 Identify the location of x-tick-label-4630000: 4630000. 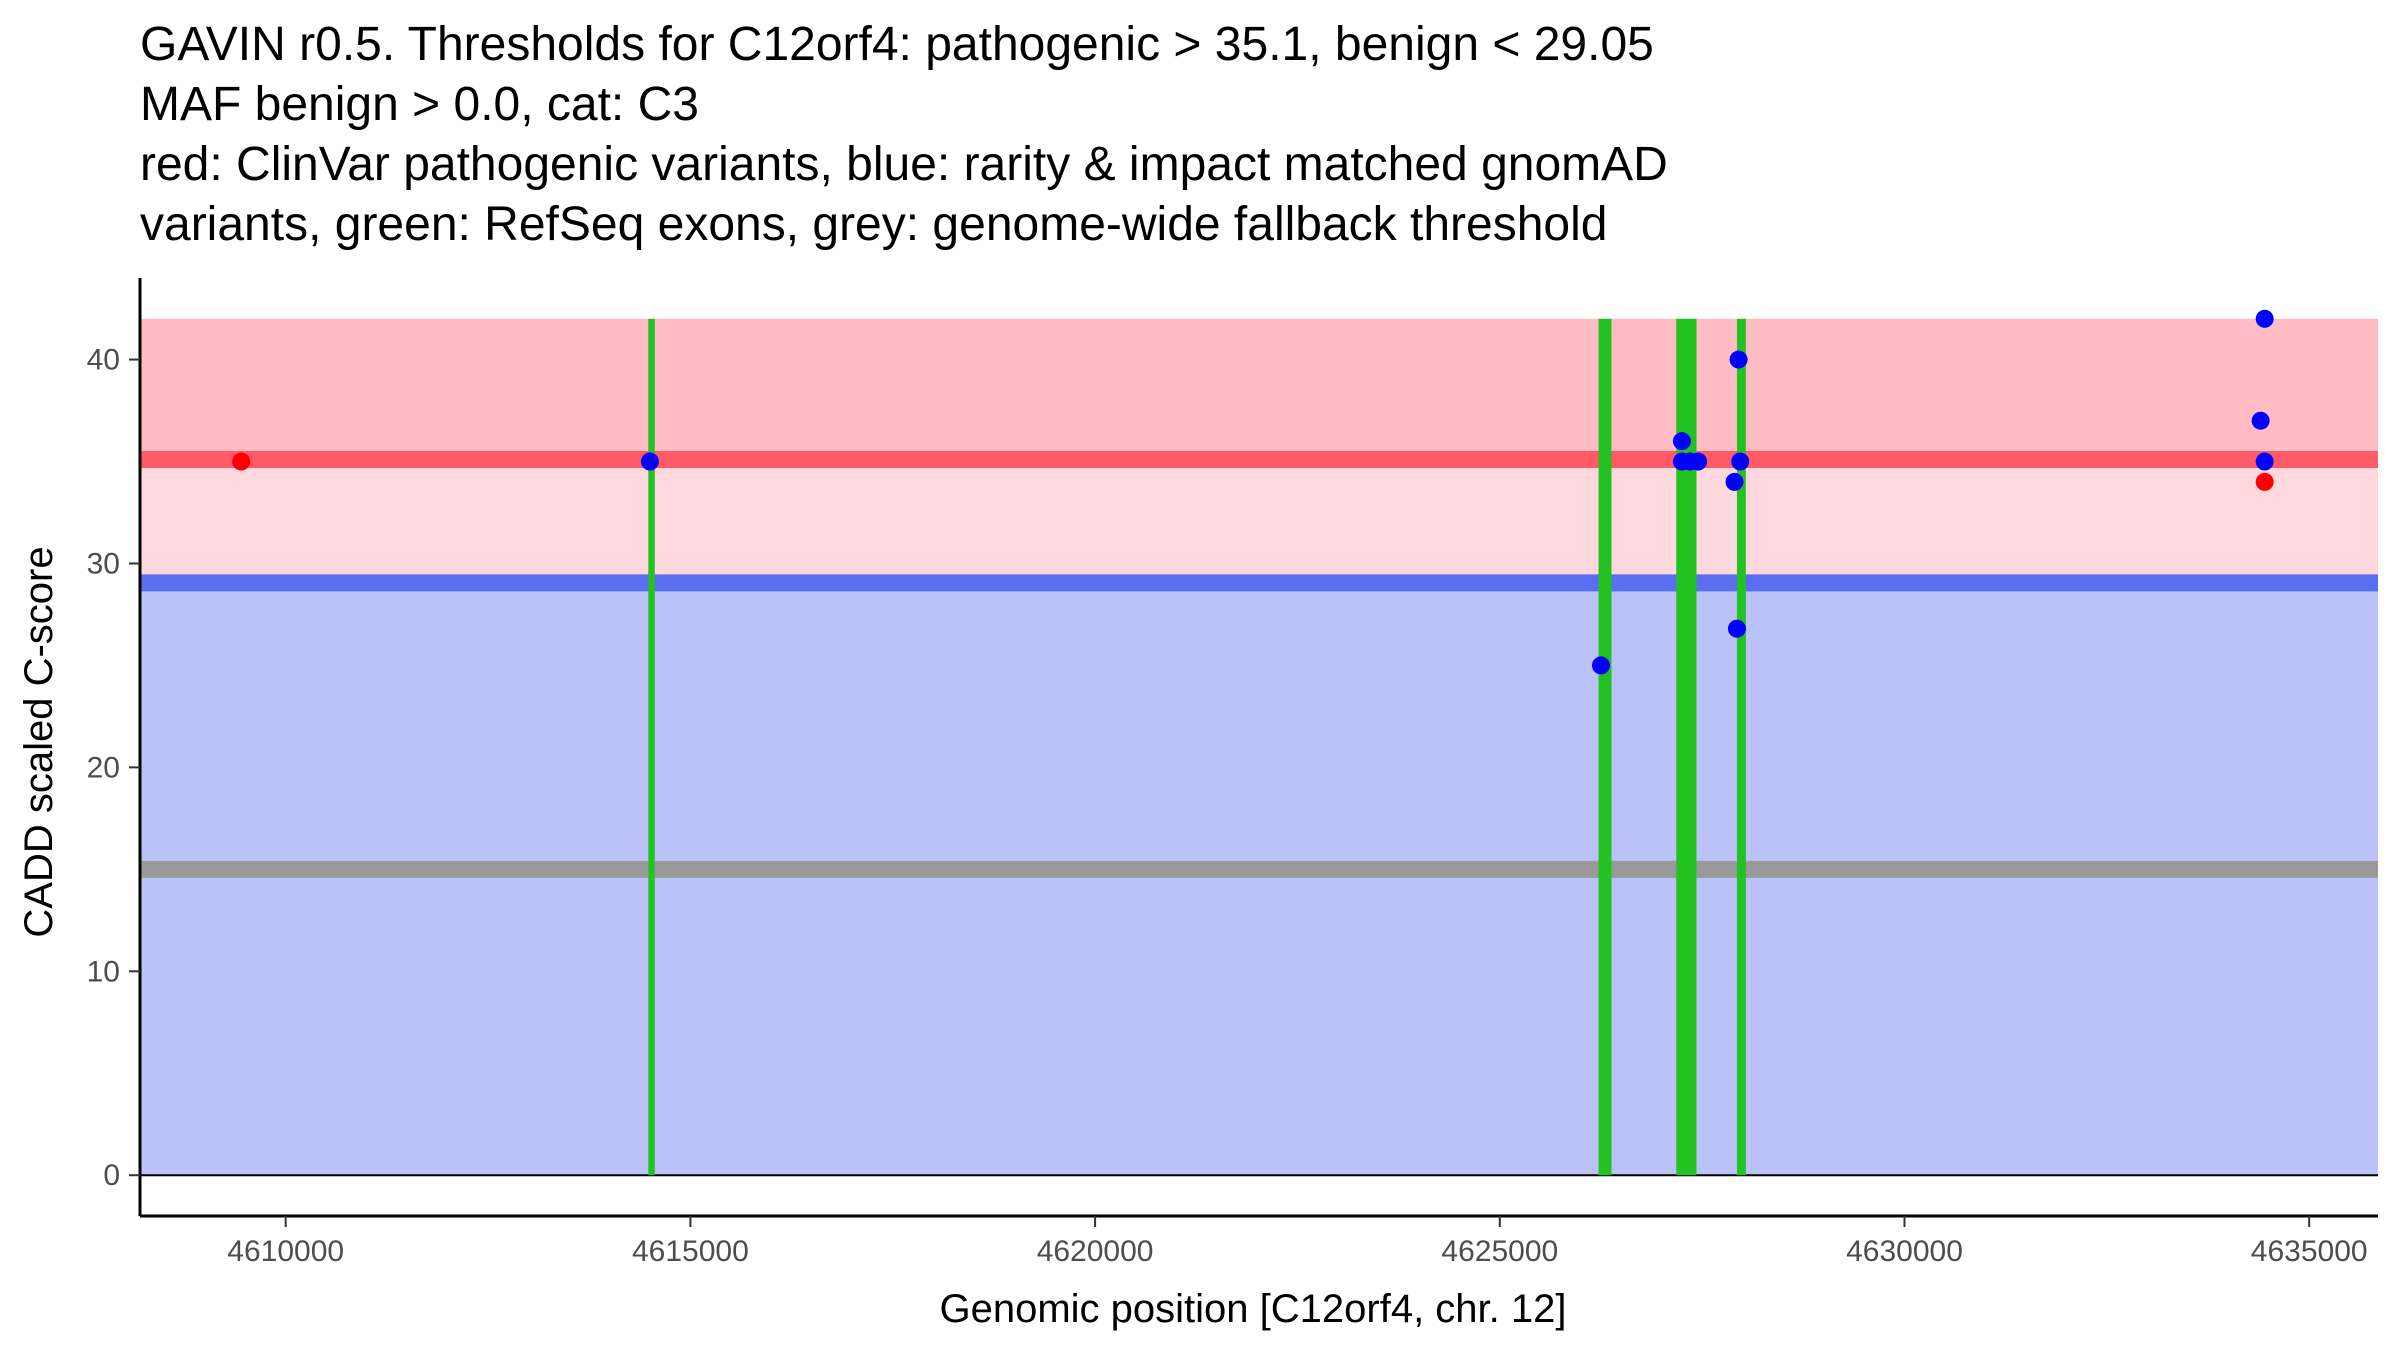
(1904, 1251).